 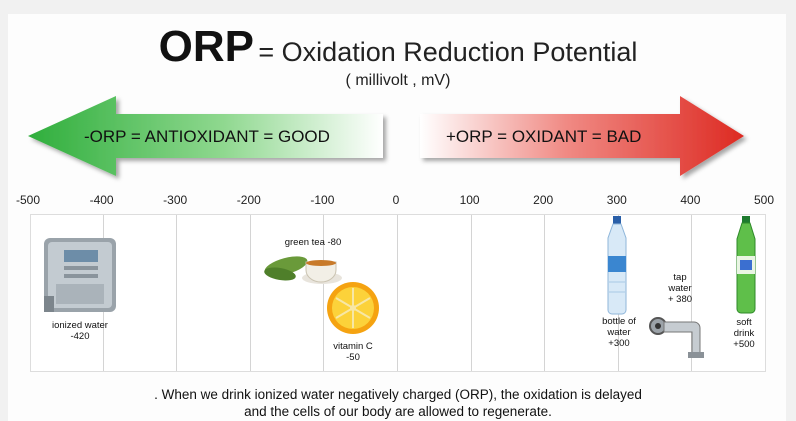 What do you see at coordinates (619, 343) in the screenshot?
I see `bottle-water-value: +300` at bounding box center [619, 343].